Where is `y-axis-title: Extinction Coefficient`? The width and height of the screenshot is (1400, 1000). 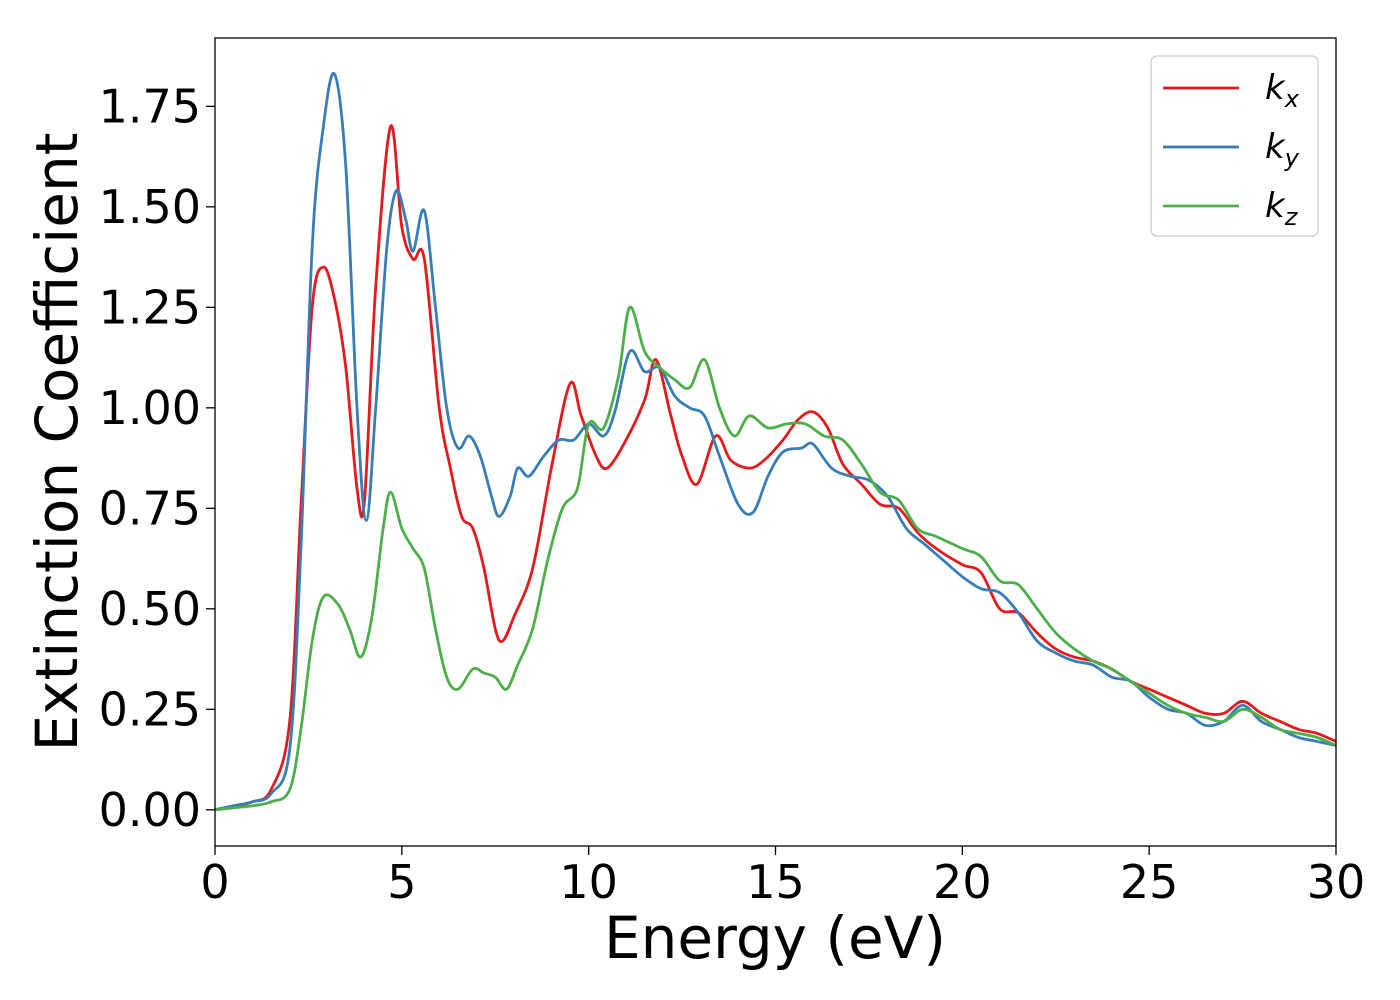
y-axis-title: Extinction Coefficient is located at coordinates (57, 442).